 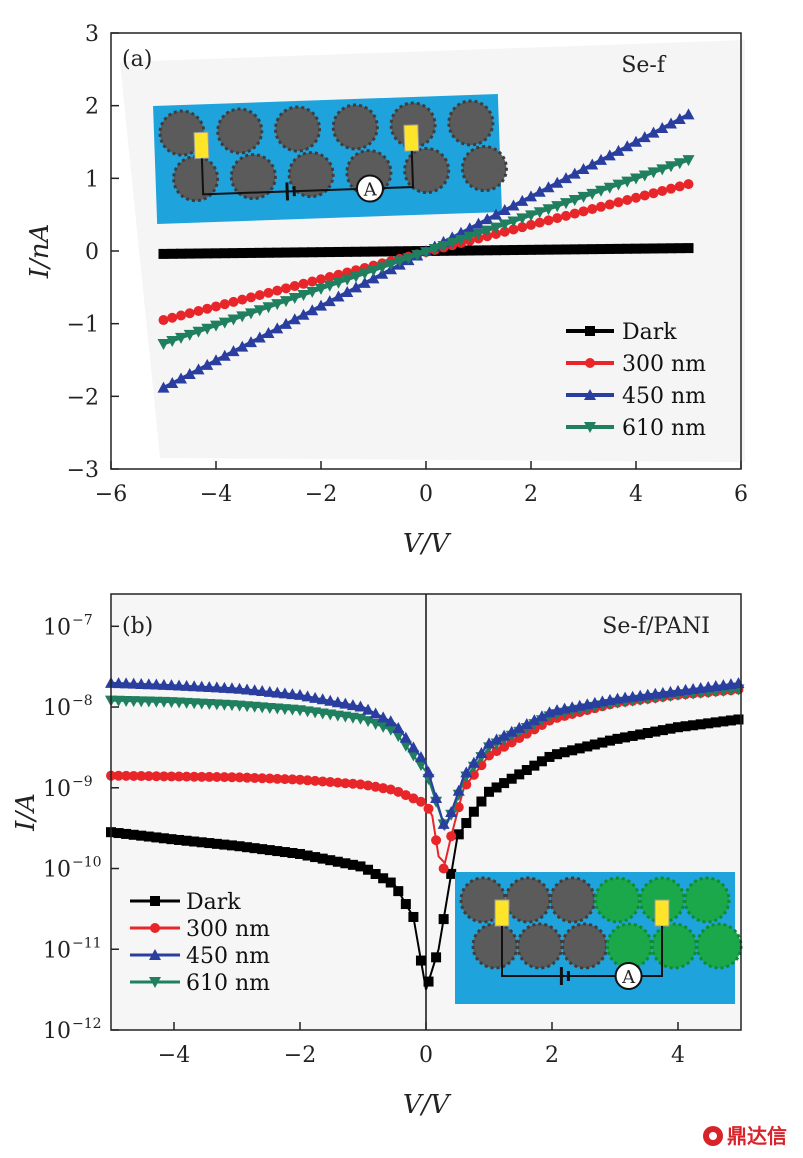 What do you see at coordinates (82, 701) in the screenshot?
I see `y-tick-exponent: −8` at bounding box center [82, 701].